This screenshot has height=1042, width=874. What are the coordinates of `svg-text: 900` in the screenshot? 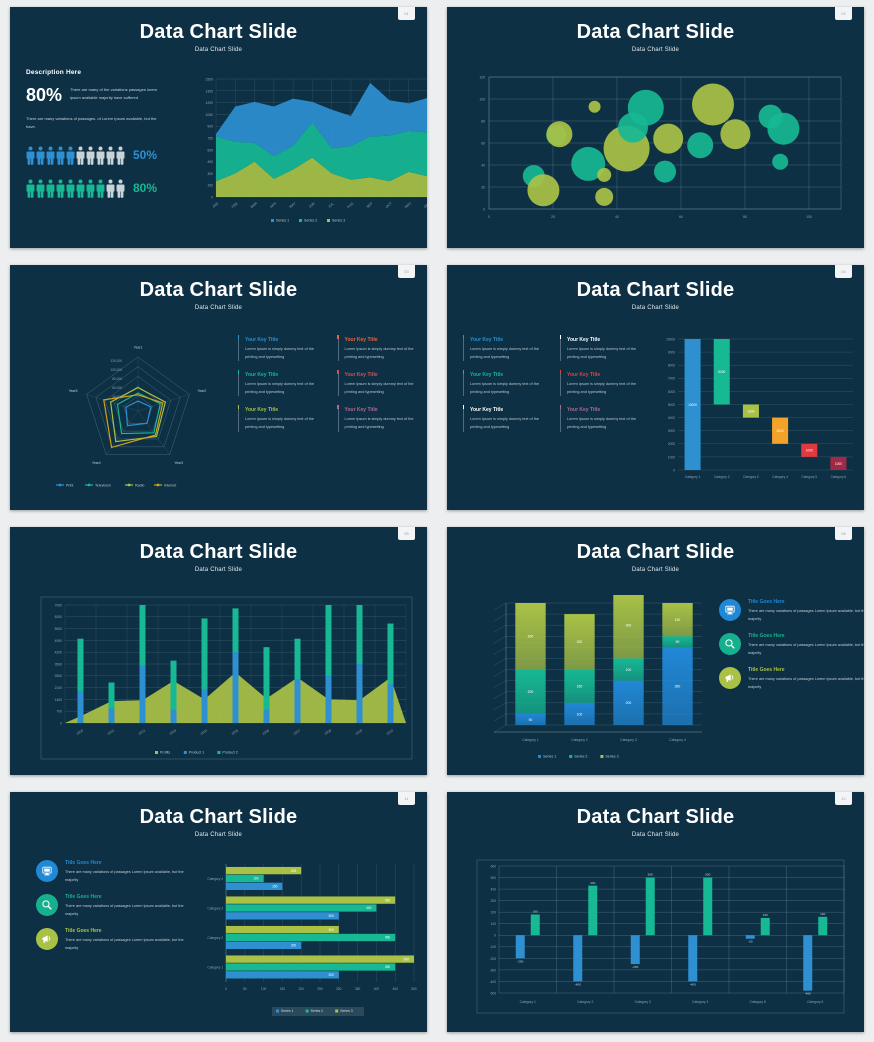 It's located at (210, 127).